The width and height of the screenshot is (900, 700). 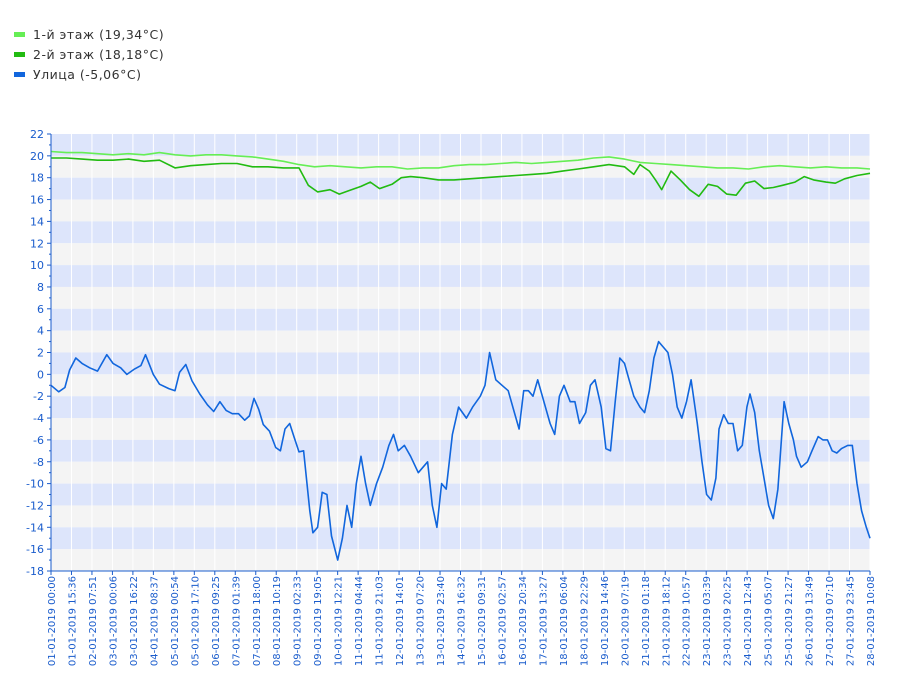 I want to click on x-tick-label: 06-01-2019 09:25, so click(x=216, y=621).